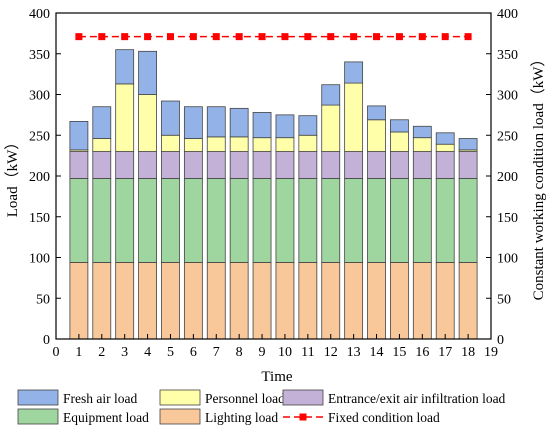  Describe the element at coordinates (39, 55) in the screenshot. I see `y-tick-label-350: 350` at that location.